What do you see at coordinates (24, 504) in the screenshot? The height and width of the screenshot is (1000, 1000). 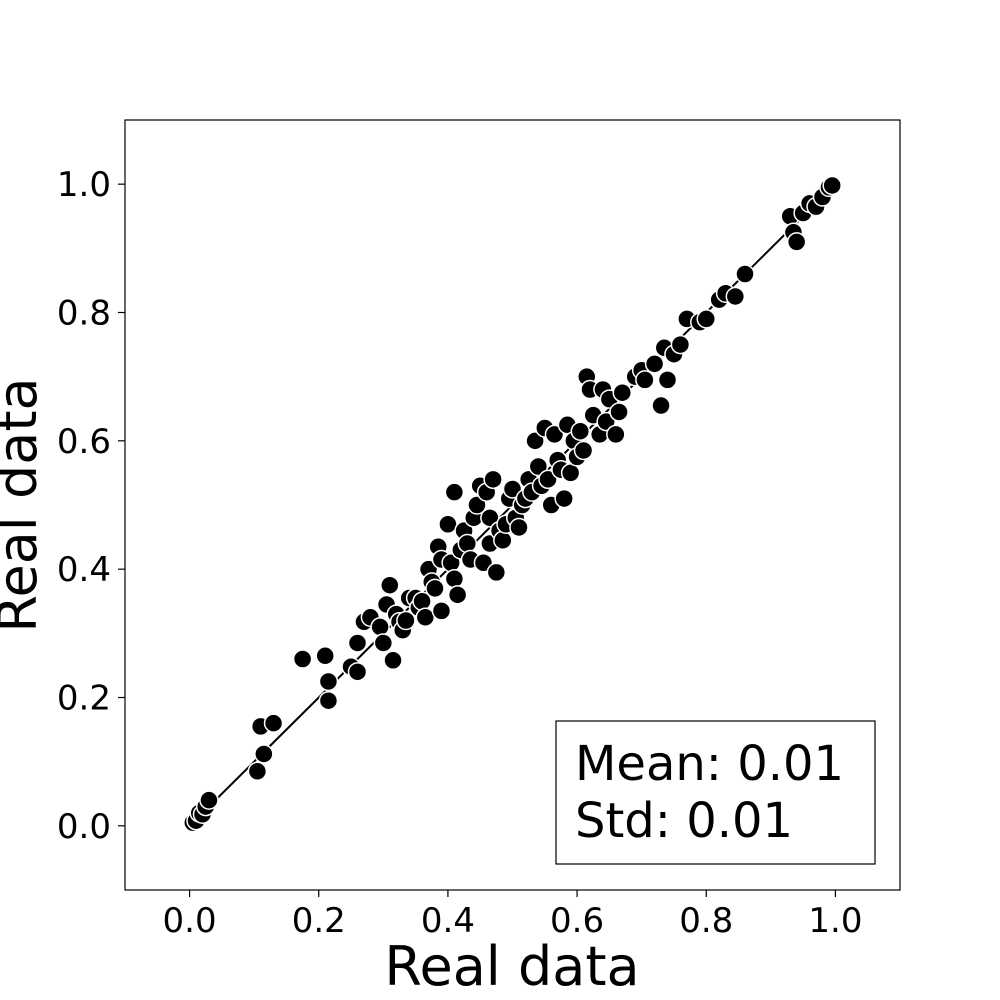 I see `y-axis-label: Real data` at bounding box center [24, 504].